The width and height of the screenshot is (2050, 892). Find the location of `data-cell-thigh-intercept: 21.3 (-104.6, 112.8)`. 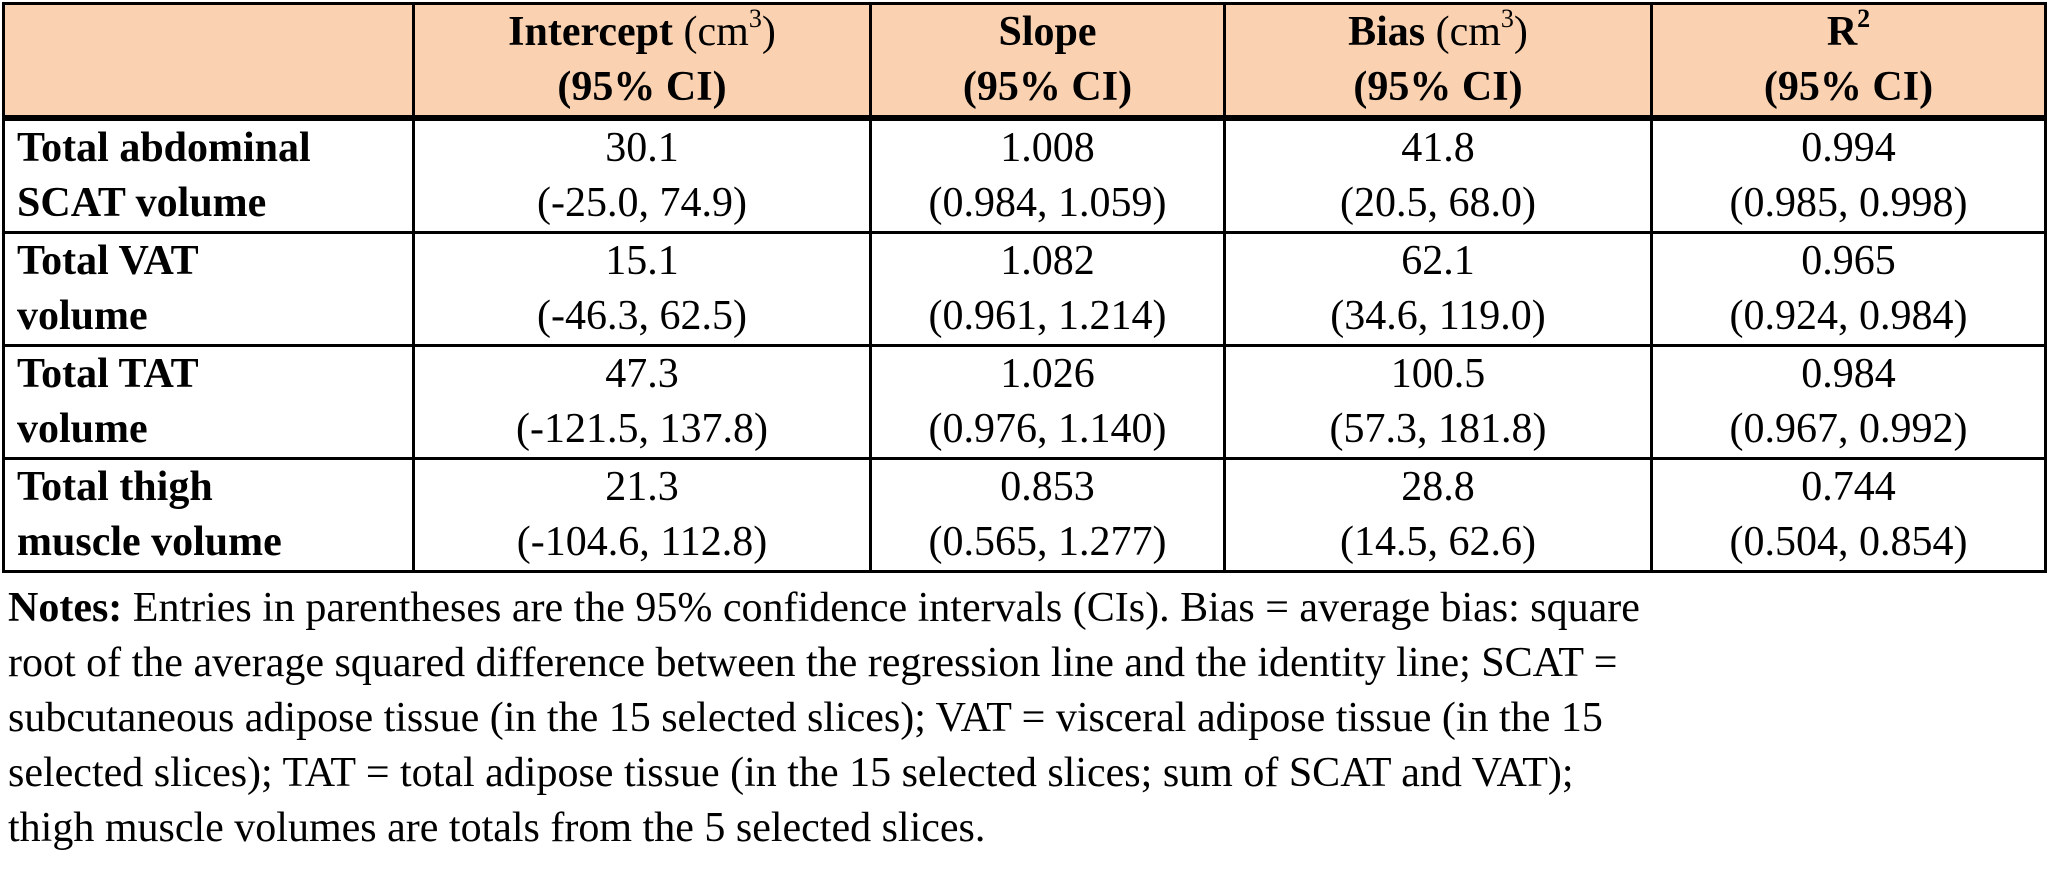

data-cell-thigh-intercept: 21.3 (-104.6, 112.8) is located at coordinates (642, 515).